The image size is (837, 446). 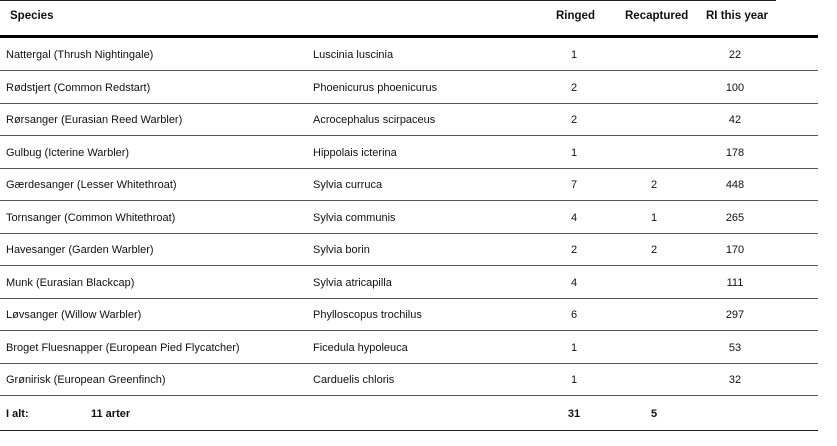 I want to click on latin-name: Sylvia curruca, so click(x=348, y=185).